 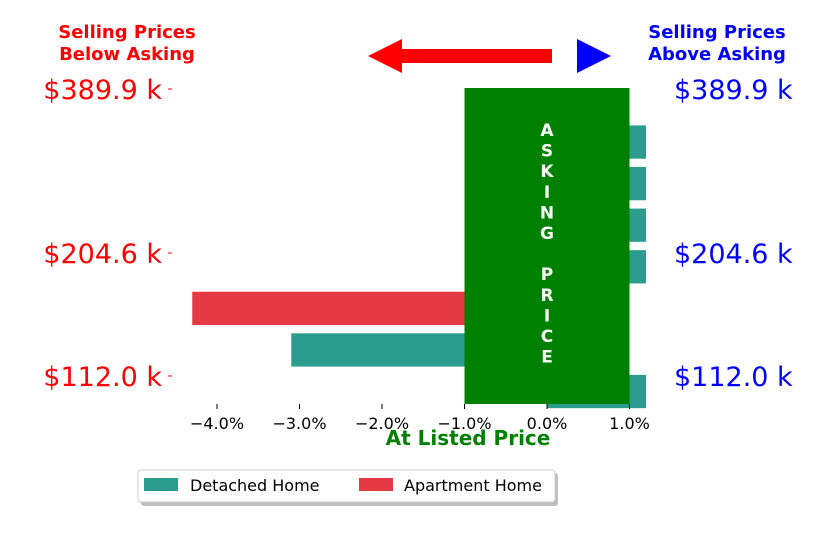 What do you see at coordinates (382, 423) in the screenshot?
I see `x-tick-label-2: −2.0%` at bounding box center [382, 423].